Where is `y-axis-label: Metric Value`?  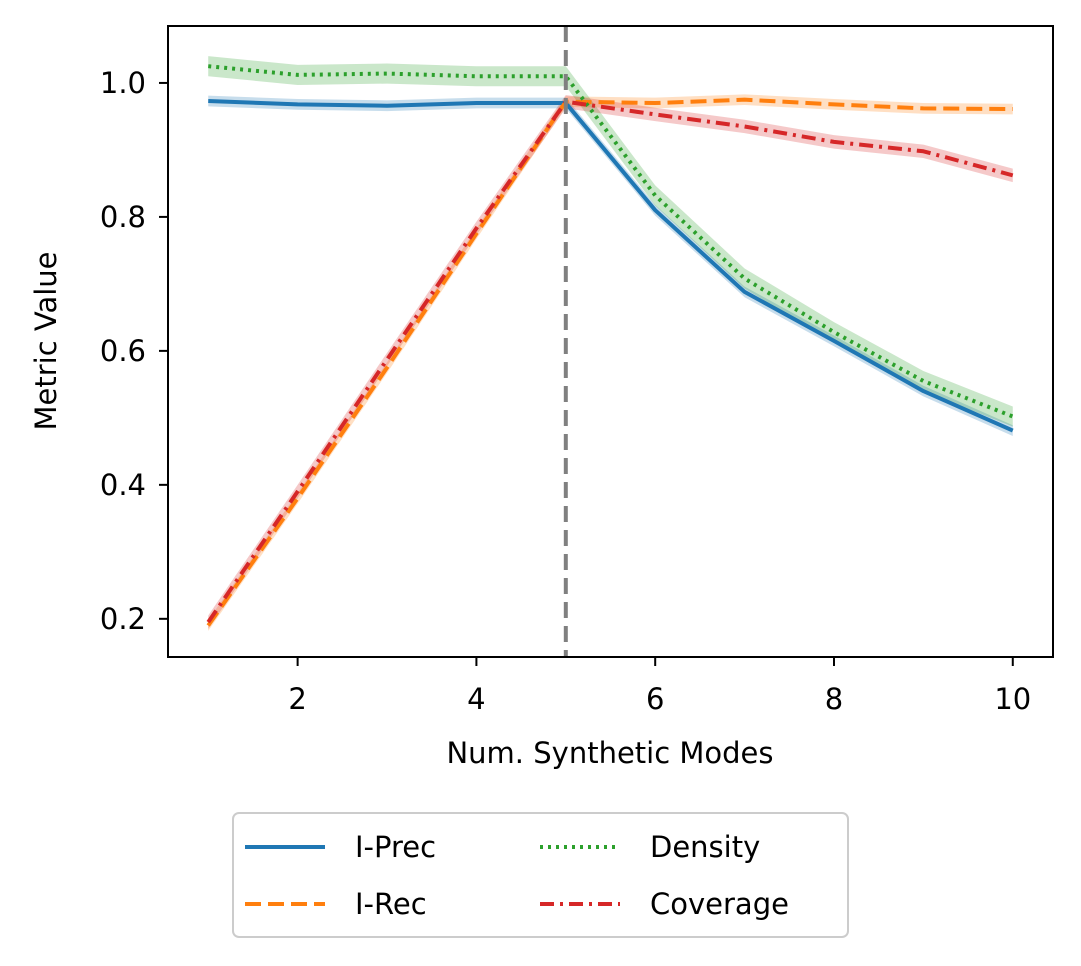
y-axis-label: Metric Value is located at coordinates (46, 340).